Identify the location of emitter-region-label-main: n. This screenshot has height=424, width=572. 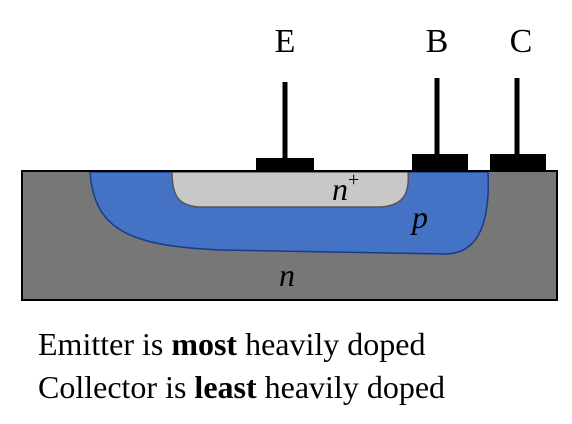
(340, 189).